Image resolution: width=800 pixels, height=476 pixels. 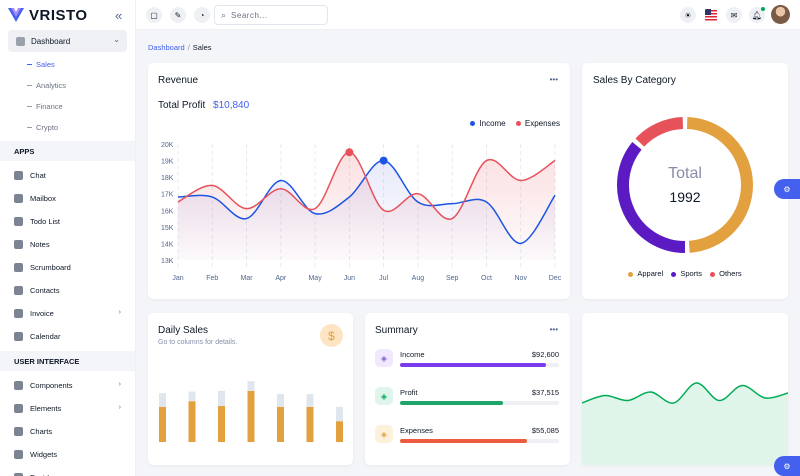 What do you see at coordinates (40, 244) in the screenshot?
I see `sidebar-item-label: Notes` at bounding box center [40, 244].